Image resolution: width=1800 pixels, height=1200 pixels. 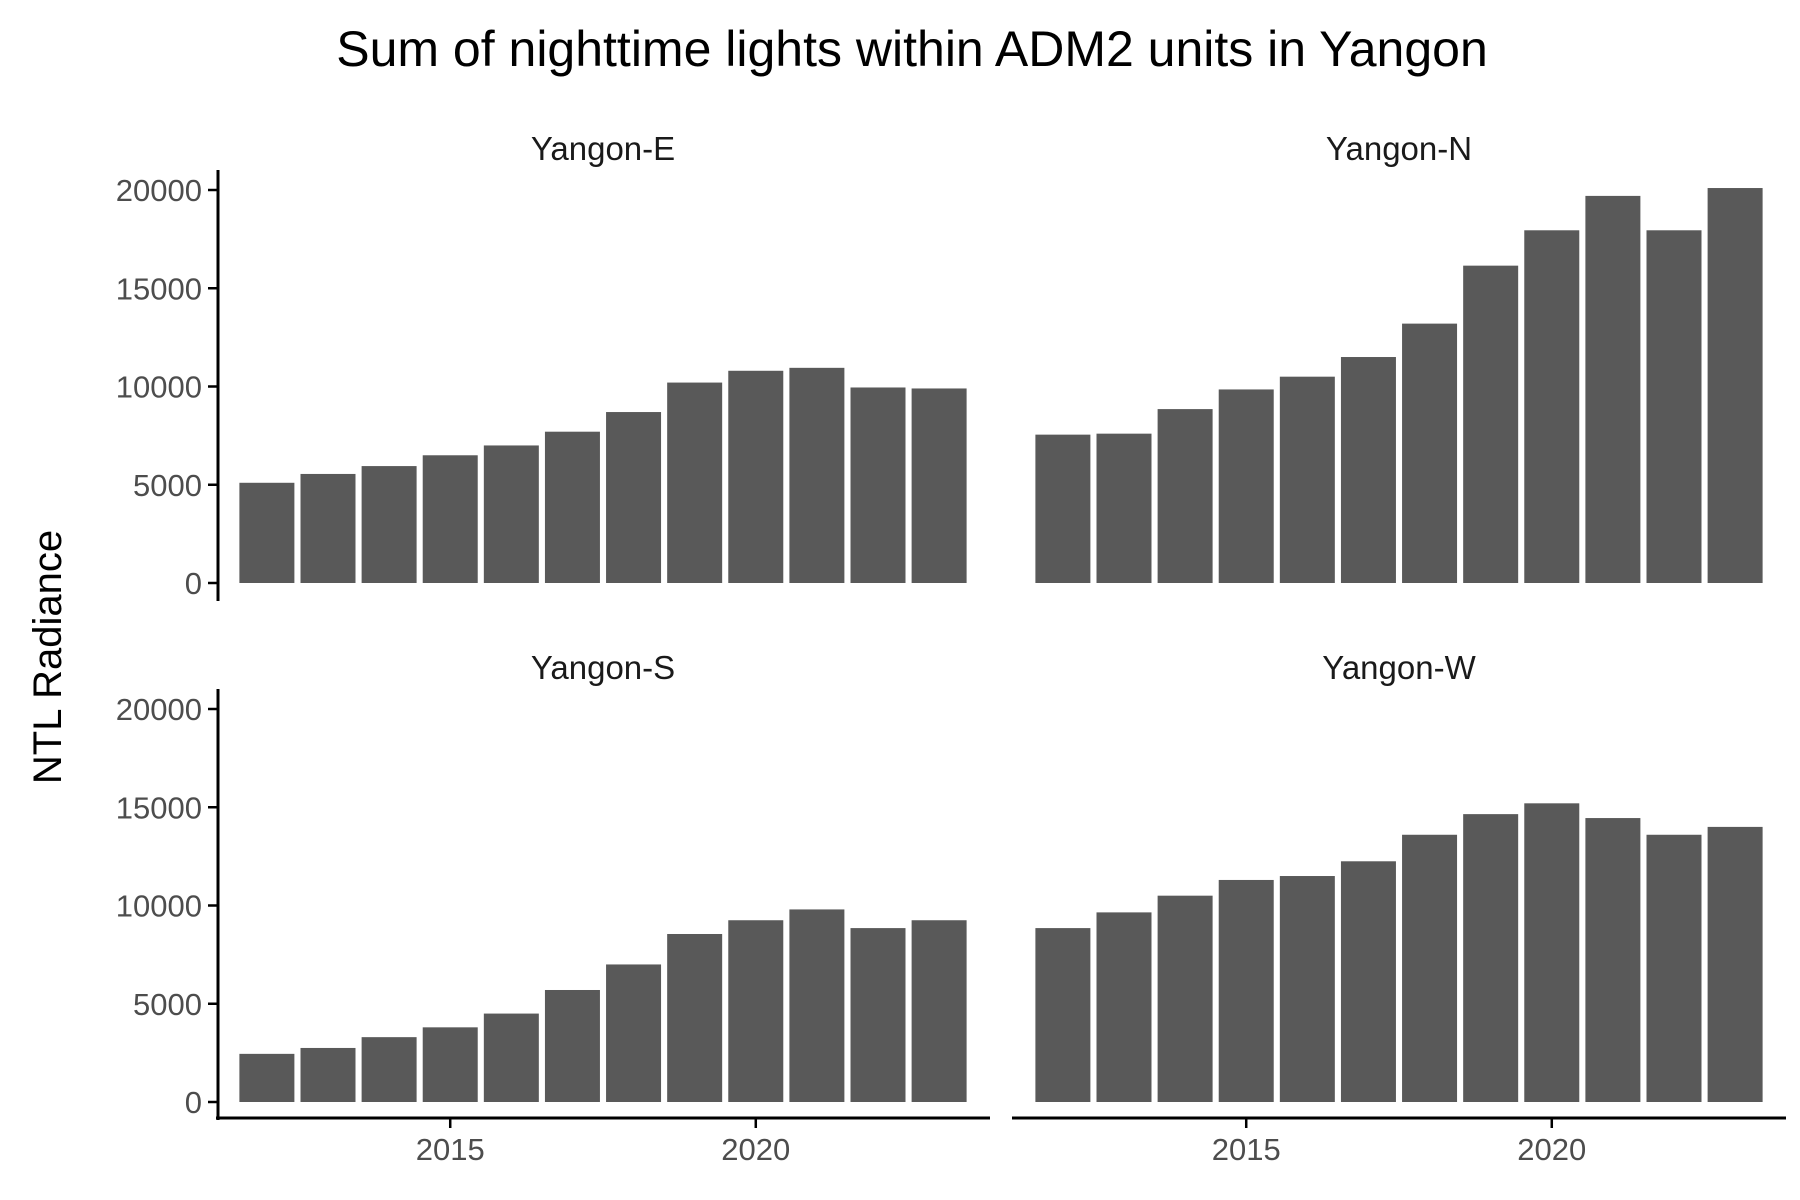 I want to click on facet-label: Yangon-W, so click(x=1399, y=667).